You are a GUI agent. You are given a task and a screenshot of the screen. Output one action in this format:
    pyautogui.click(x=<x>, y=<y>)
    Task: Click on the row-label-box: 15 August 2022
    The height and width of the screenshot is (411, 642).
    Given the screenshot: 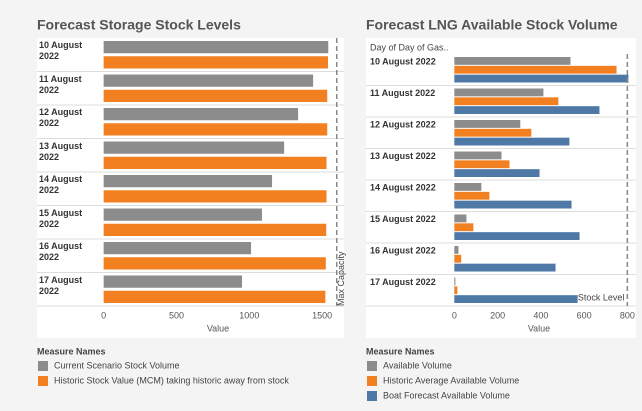 What is the action you would take?
    pyautogui.click(x=61, y=218)
    